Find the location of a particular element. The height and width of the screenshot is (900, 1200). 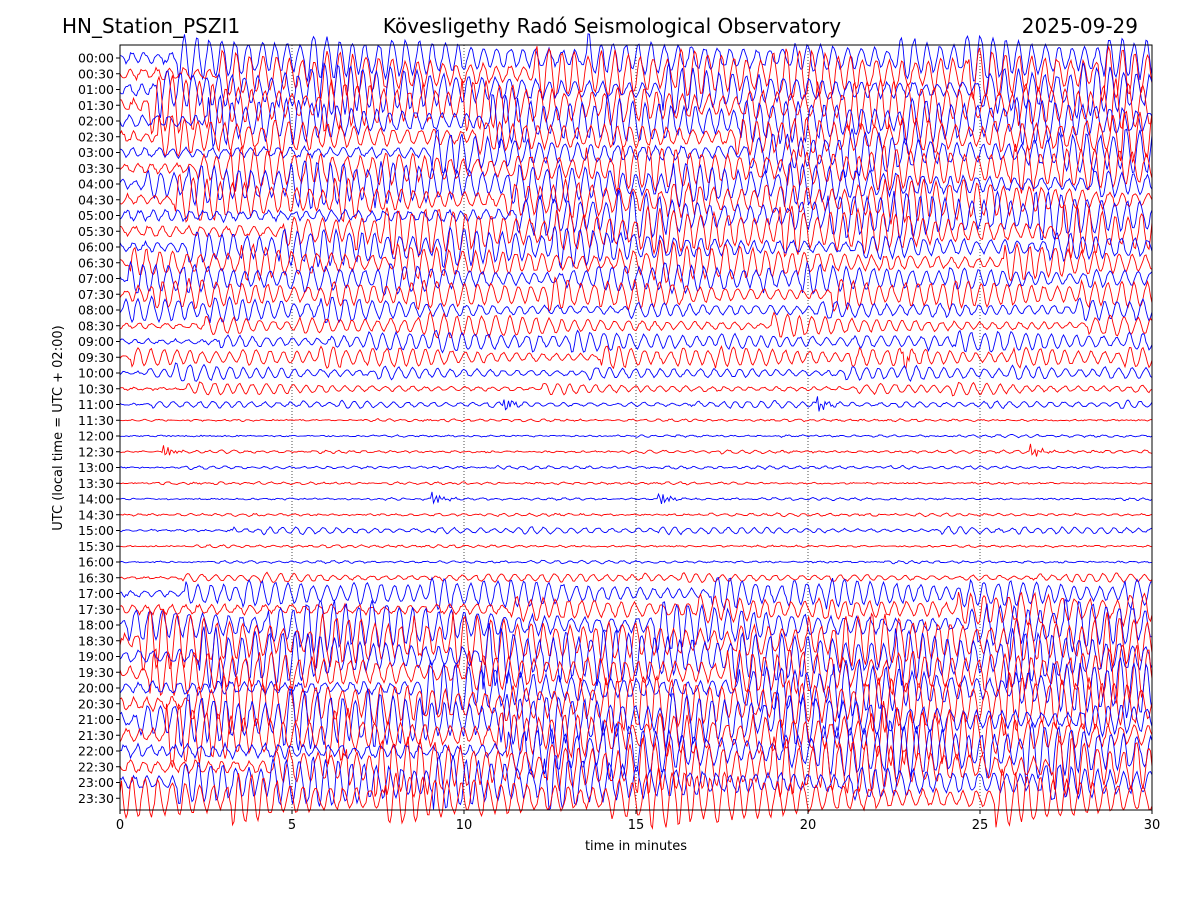

chart-date: 2025-09-29 is located at coordinates (1079, 26).